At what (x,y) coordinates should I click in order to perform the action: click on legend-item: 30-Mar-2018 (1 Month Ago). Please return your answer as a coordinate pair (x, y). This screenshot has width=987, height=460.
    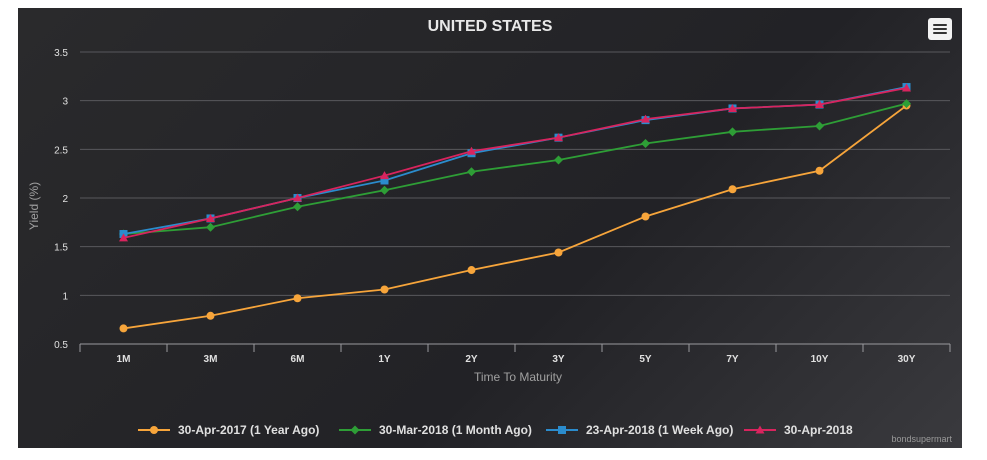
    Looking at the image, I should click on (435, 430).